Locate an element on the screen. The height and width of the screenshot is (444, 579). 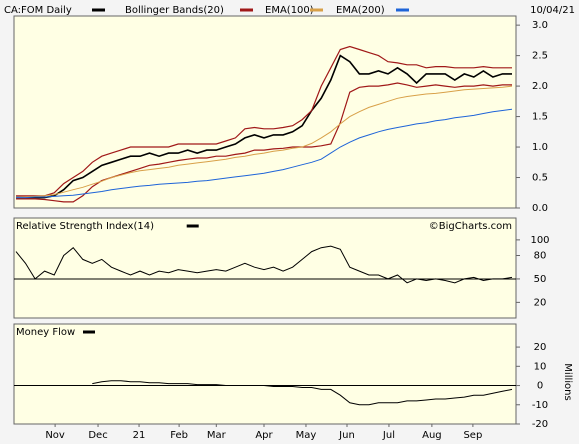
y-tick-label: 2.0 is located at coordinates (540, 86).